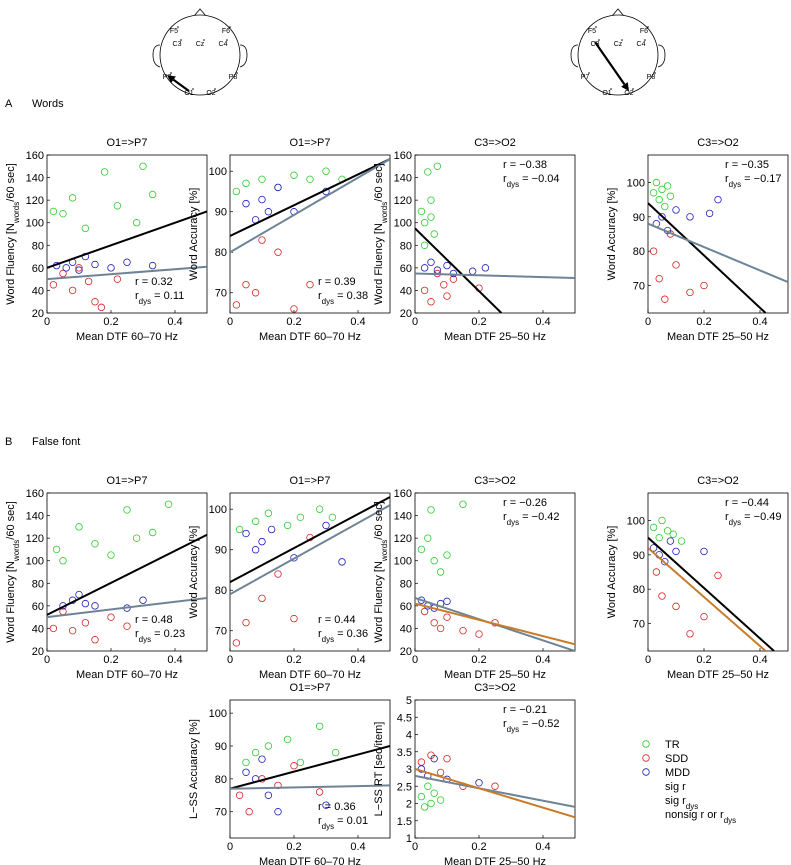  I want to click on correlation-label-part: = −0.42, so click(539, 517).